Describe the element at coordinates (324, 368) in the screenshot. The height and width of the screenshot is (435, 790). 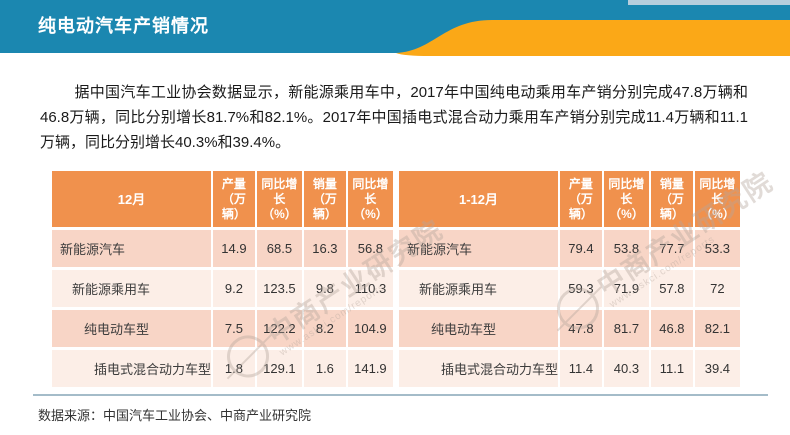
I see `cell-value: 1.6` at that location.